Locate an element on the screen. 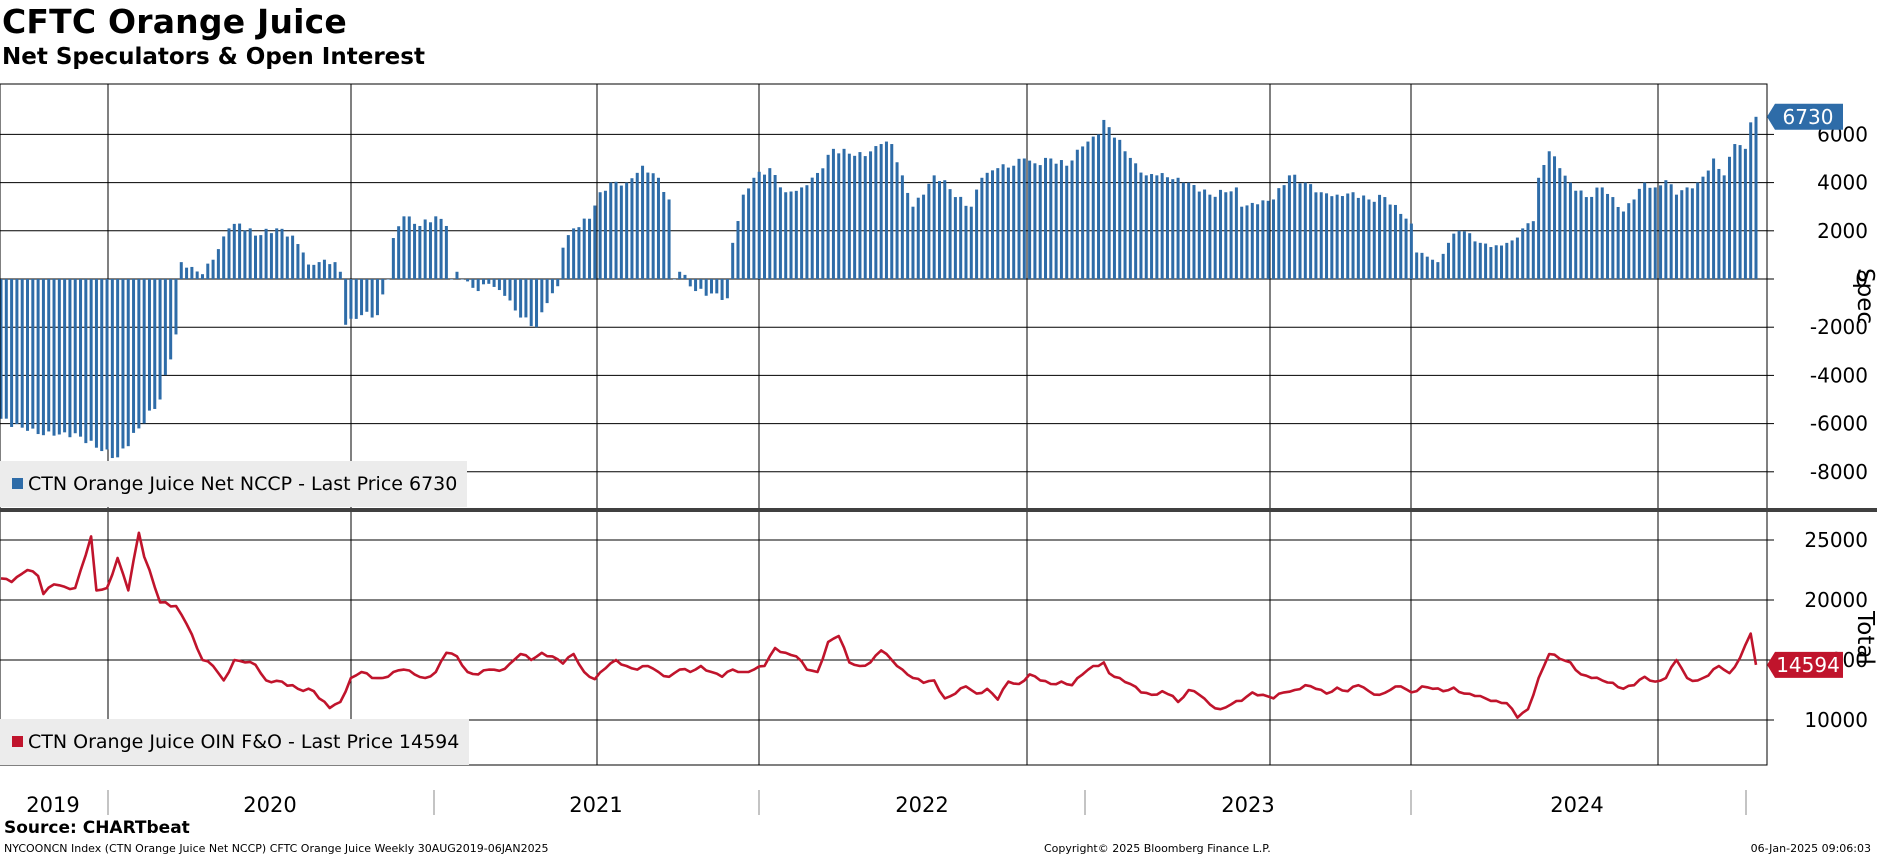 The image size is (1877, 859). total-last-value-tag: 14594 is located at coordinates (1808, 665).